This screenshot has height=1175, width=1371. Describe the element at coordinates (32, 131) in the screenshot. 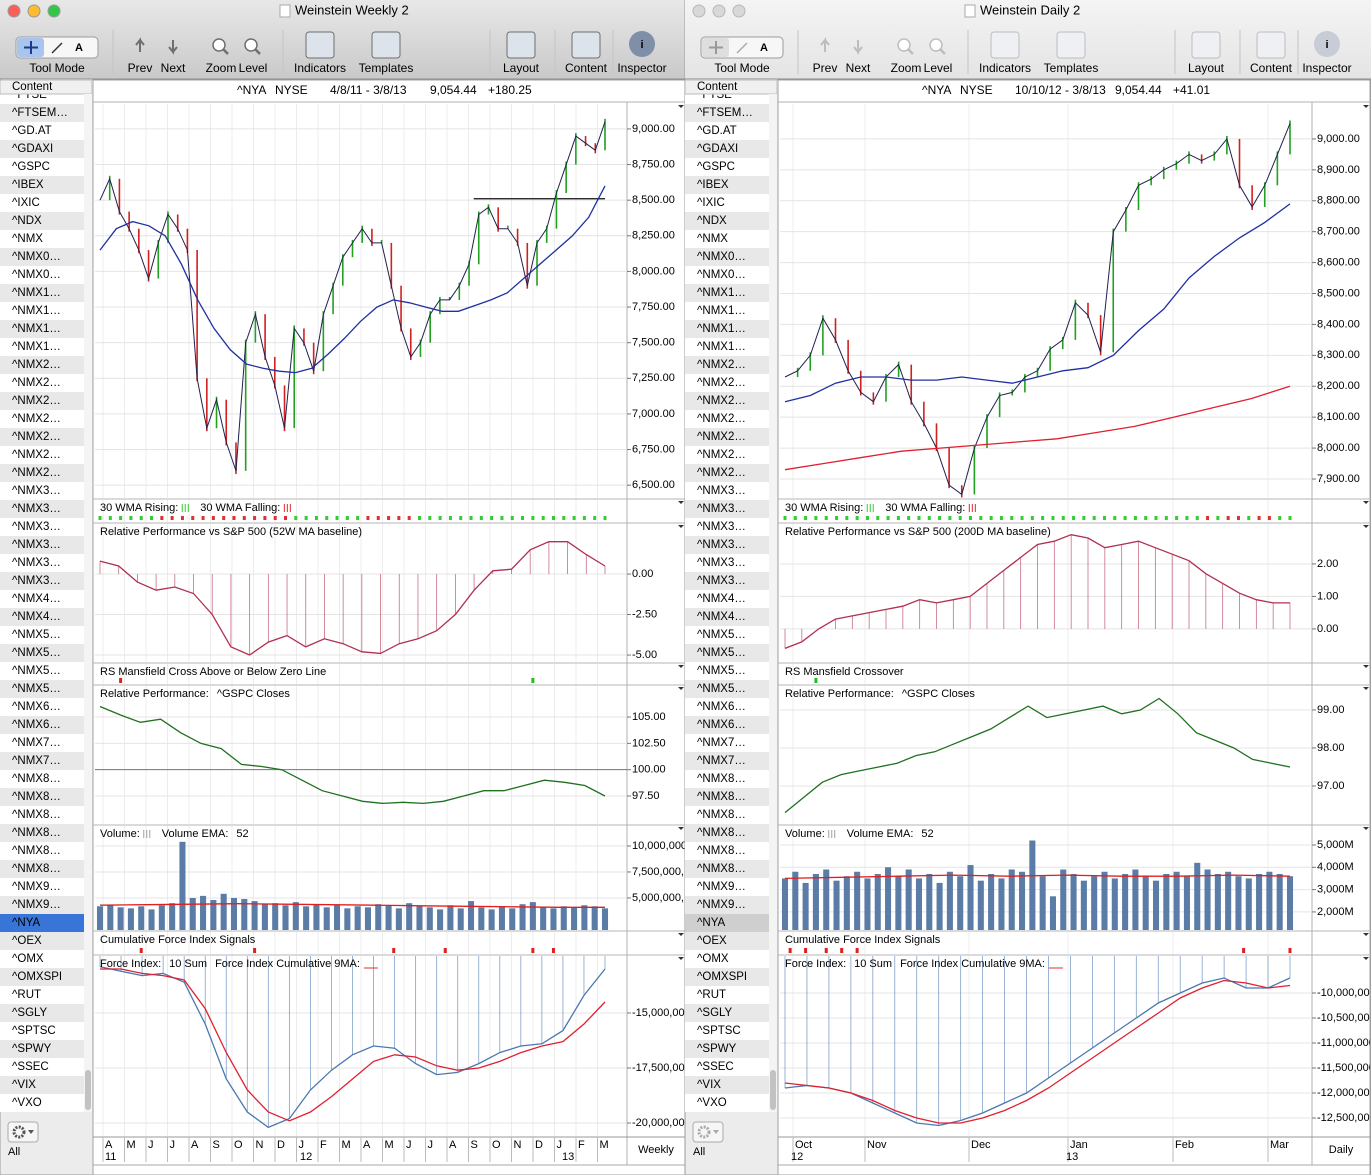

I see `sidebar-item: ^GD.AT` at that location.